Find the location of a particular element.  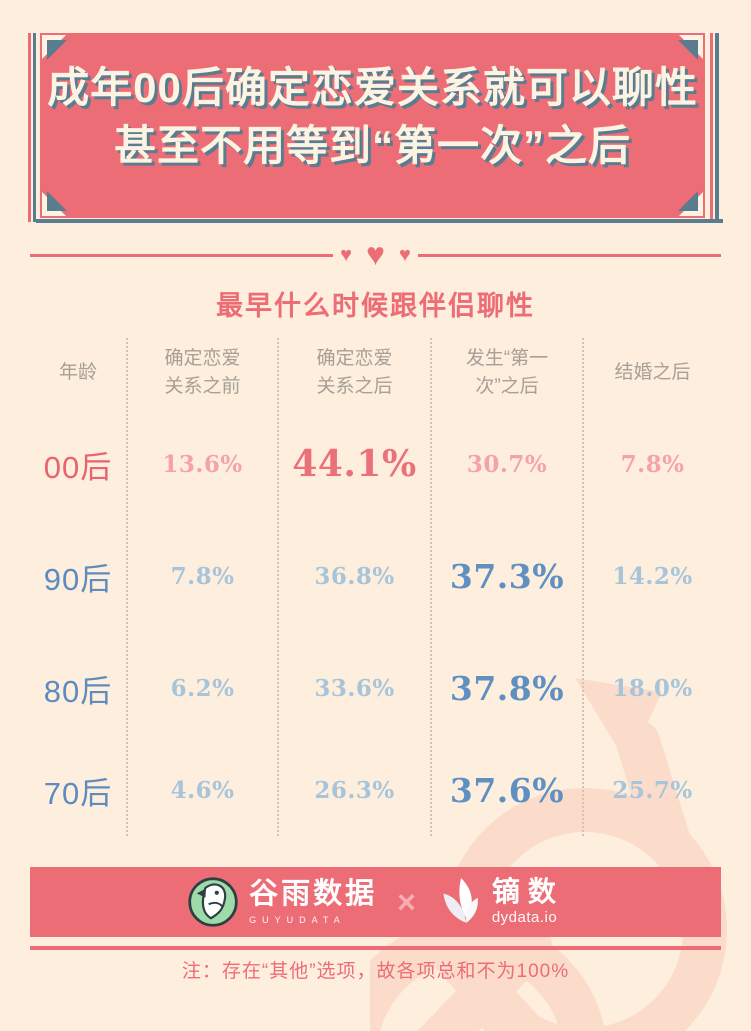

dydata-brand: 镝数 dydata.io is located at coordinates (500, 902).